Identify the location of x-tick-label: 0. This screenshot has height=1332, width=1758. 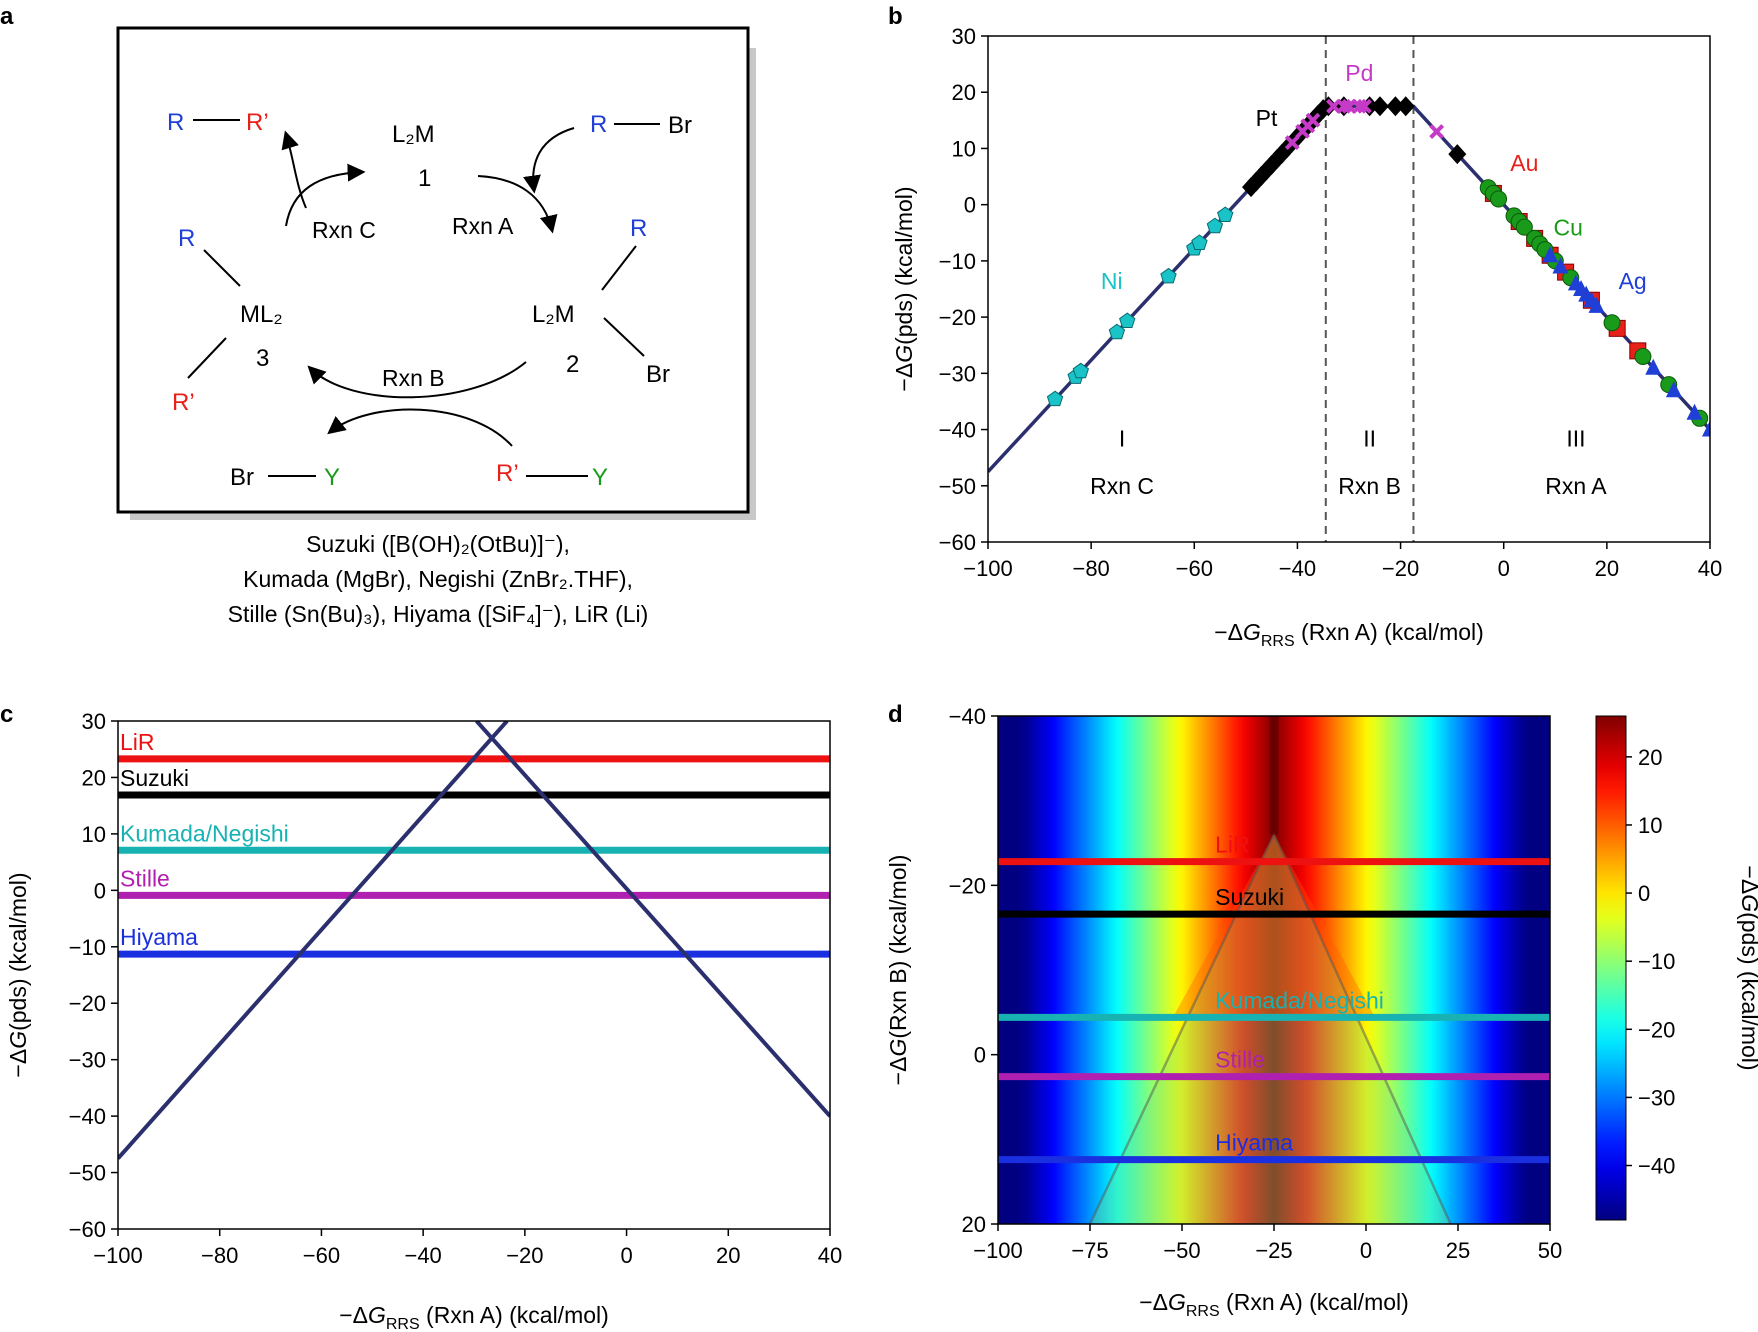
(1504, 568).